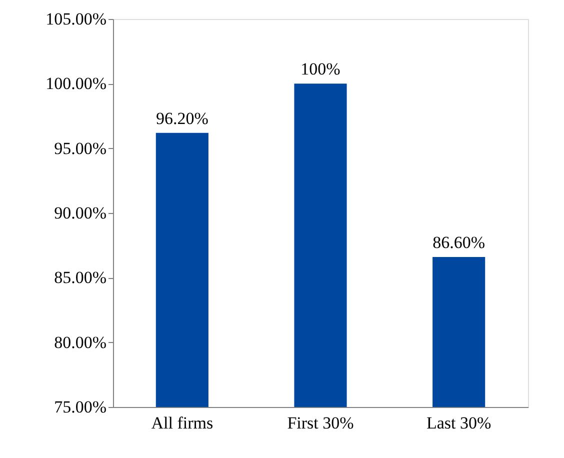  What do you see at coordinates (182, 423) in the screenshot?
I see `x-tick-label: All firms` at bounding box center [182, 423].